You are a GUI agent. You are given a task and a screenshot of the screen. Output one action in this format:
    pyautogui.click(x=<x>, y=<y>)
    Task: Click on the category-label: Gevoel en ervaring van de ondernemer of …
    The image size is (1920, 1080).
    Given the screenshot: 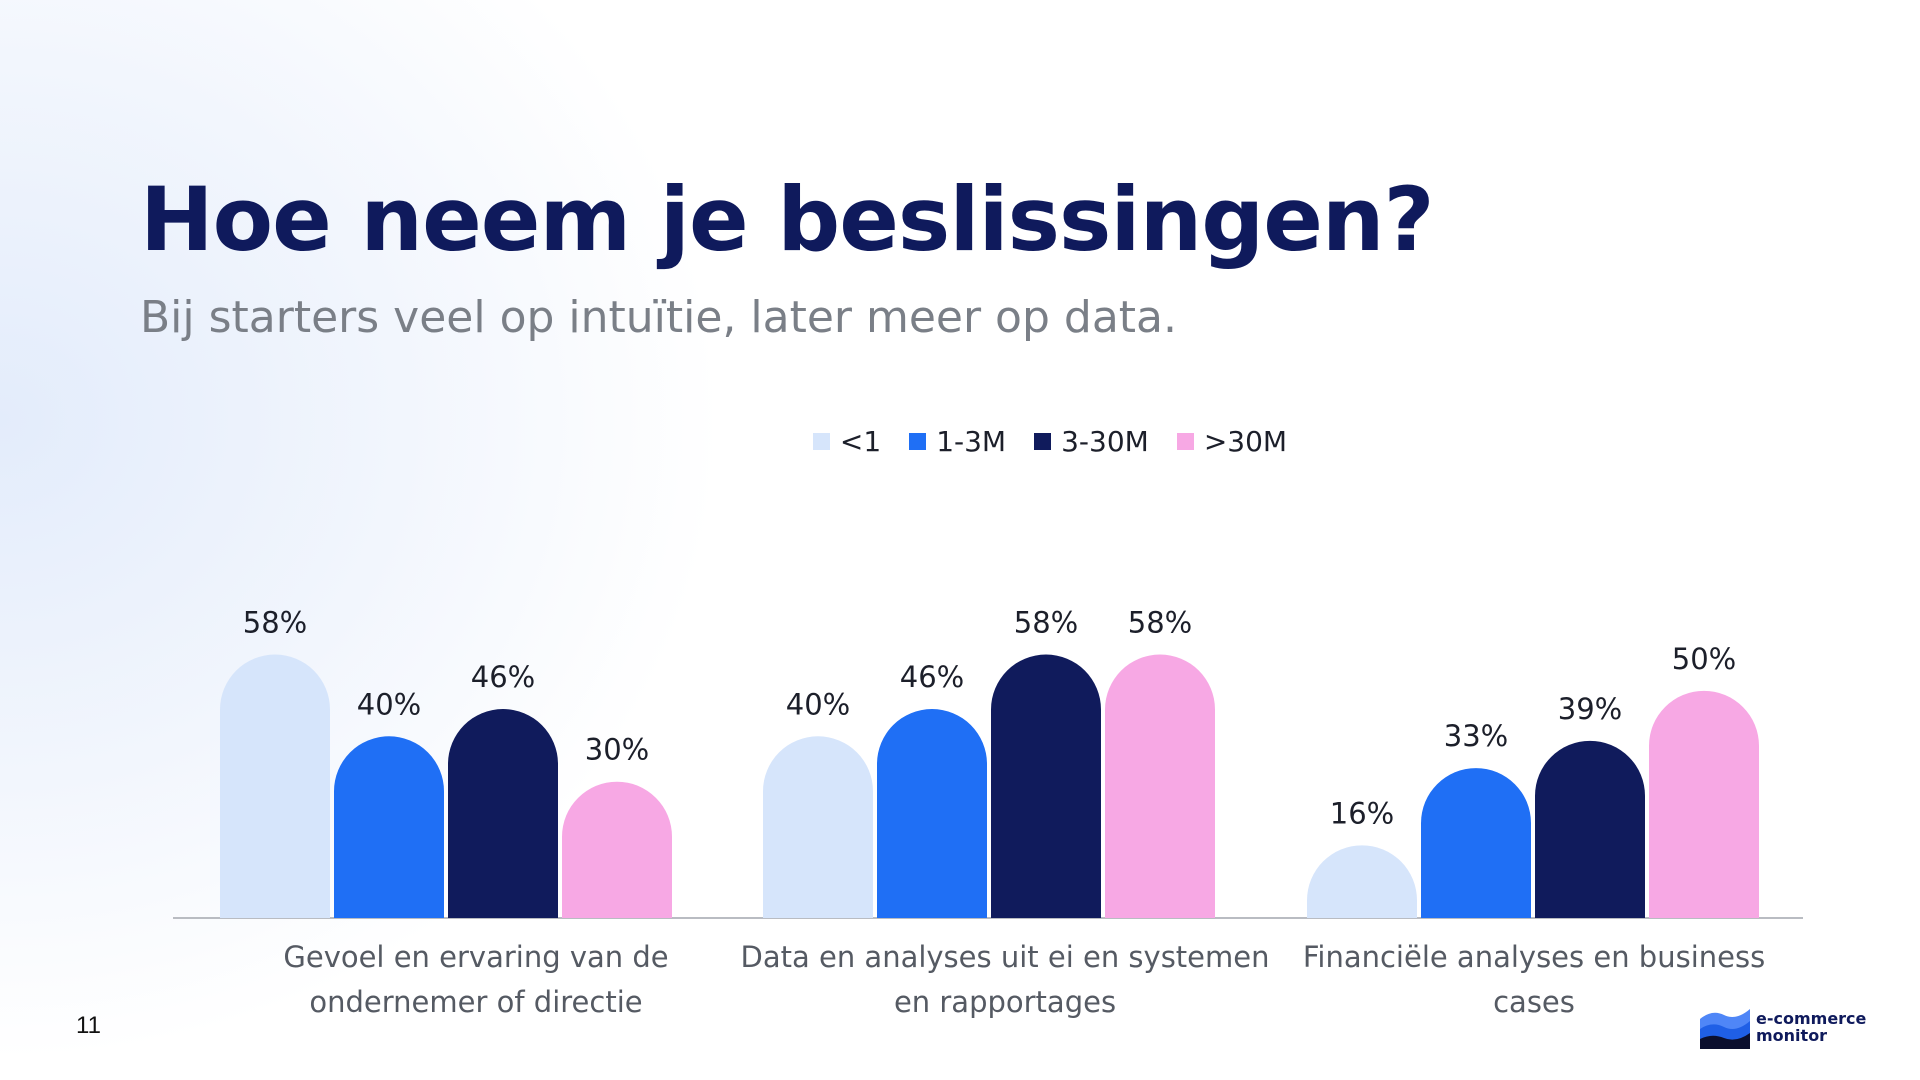 What is the action you would take?
    pyautogui.click(x=476, y=979)
    